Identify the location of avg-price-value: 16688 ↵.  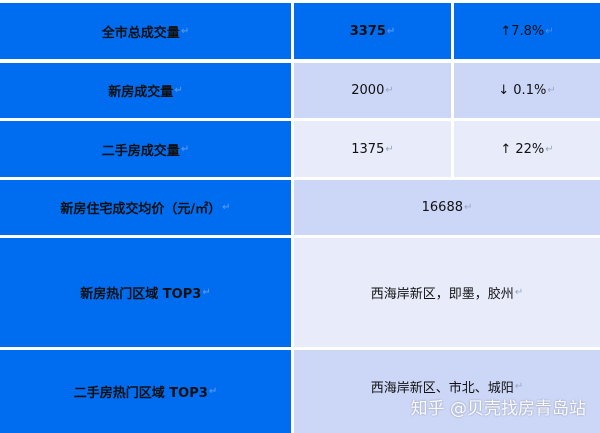
(447, 207).